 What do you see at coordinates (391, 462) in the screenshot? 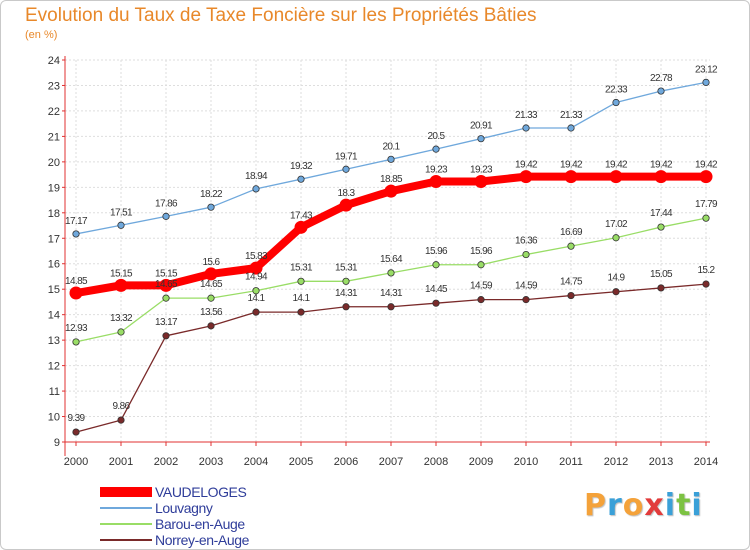
I see `x-tick-label: 2007` at bounding box center [391, 462].